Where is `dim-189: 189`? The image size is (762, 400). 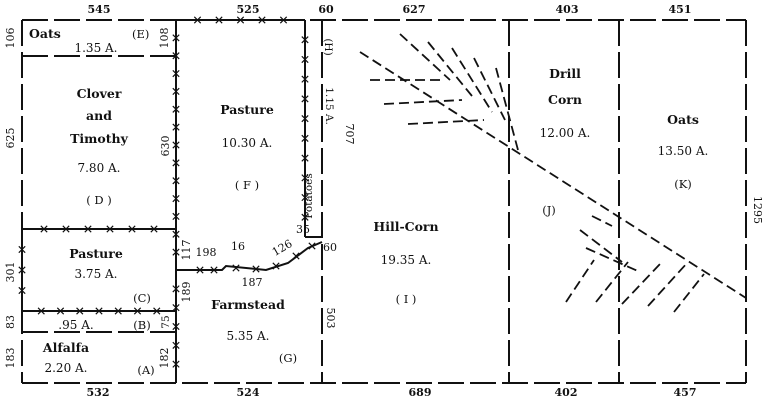
dim-189: 189 is located at coordinates (186, 292).